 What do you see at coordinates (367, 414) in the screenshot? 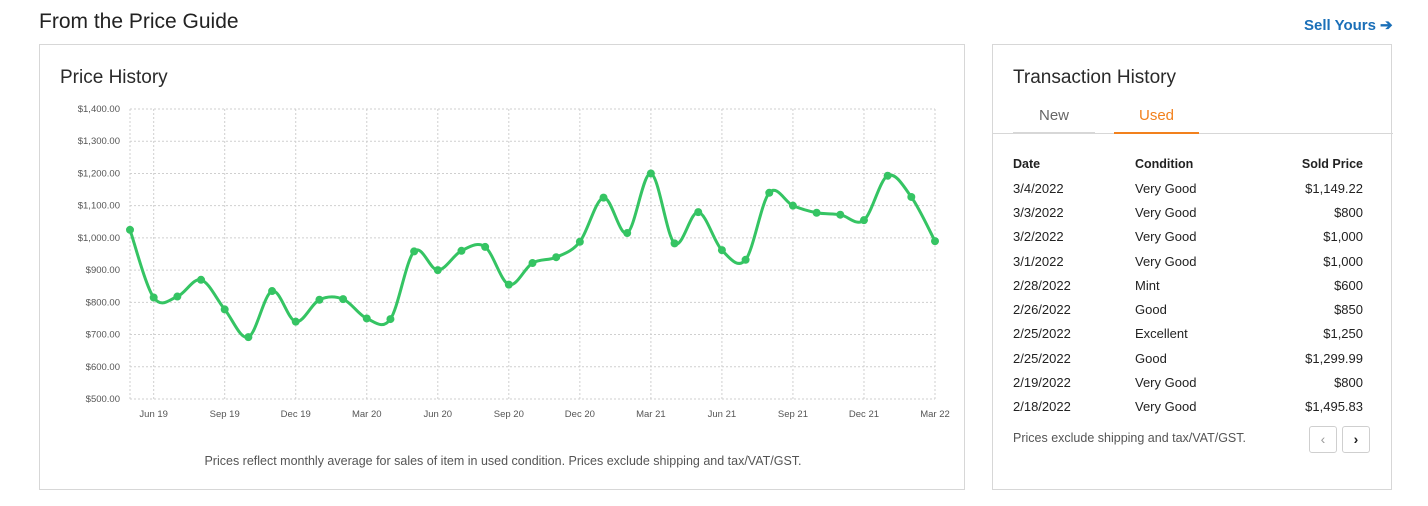
I see `x-tick-label: Mar 20` at bounding box center [367, 414].